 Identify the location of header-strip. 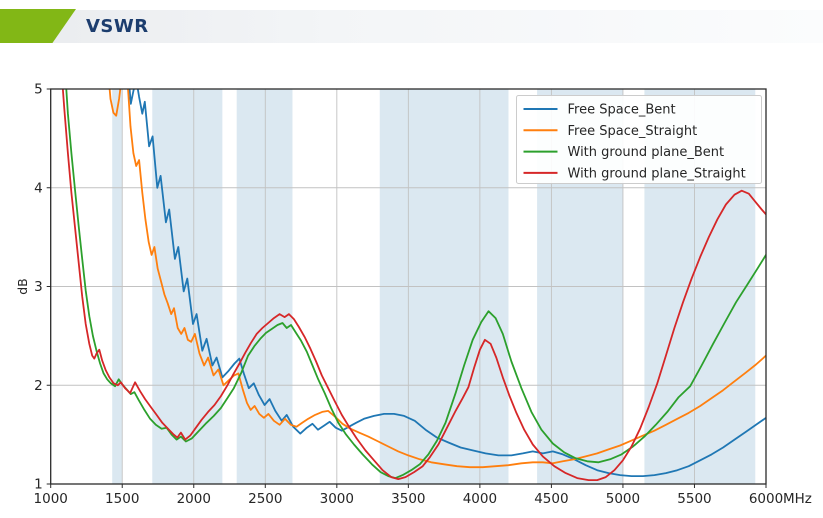
(411, 26).